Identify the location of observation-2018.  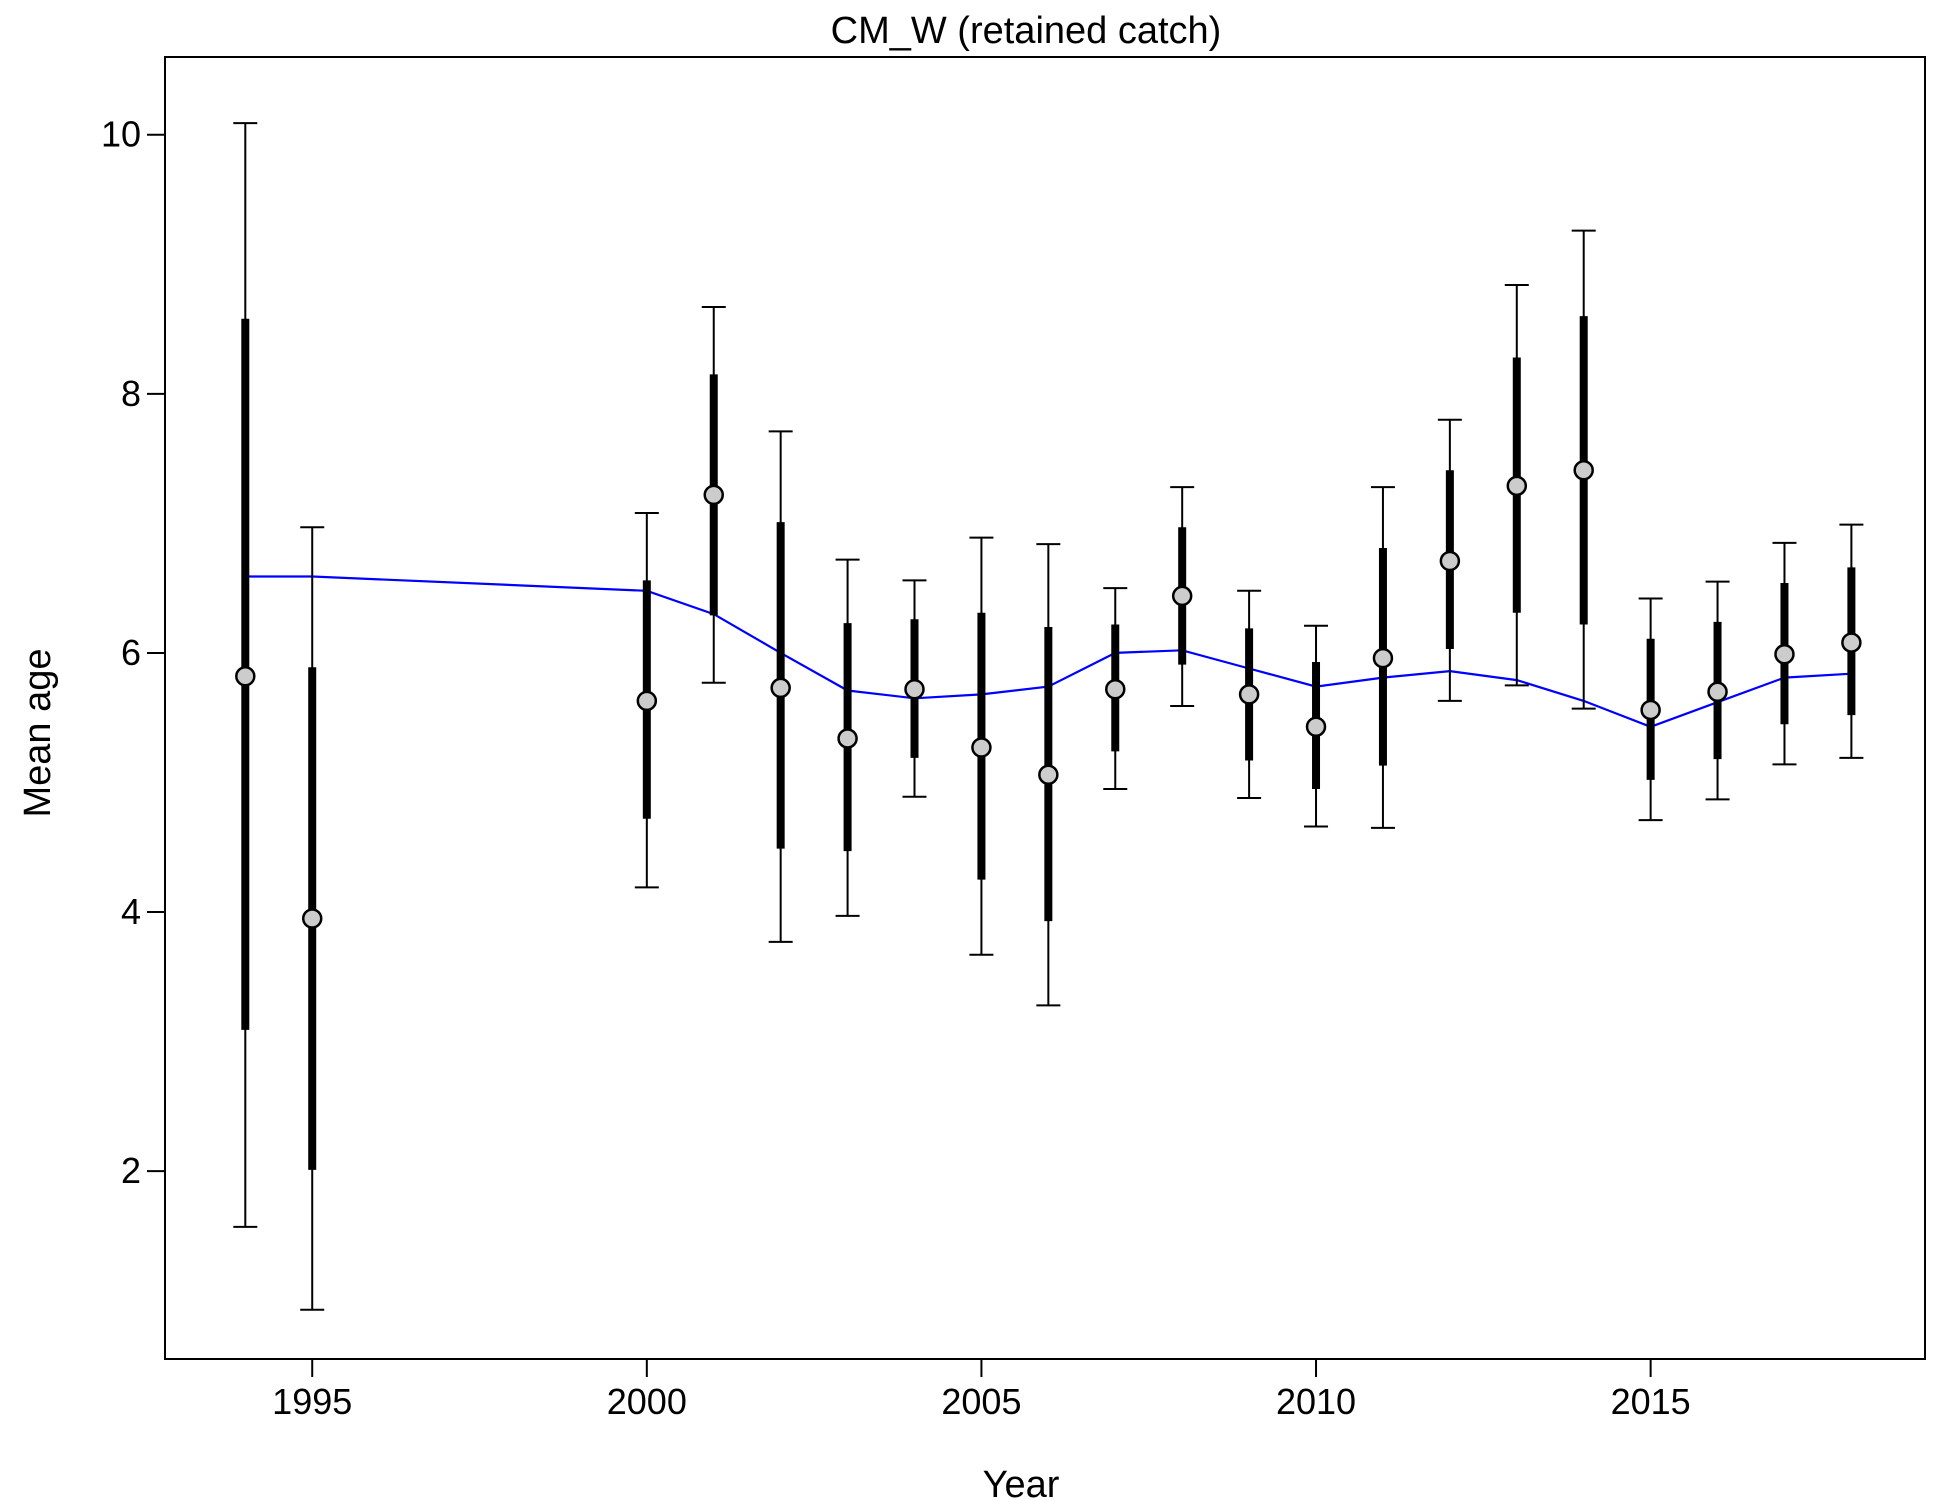
(1851, 641).